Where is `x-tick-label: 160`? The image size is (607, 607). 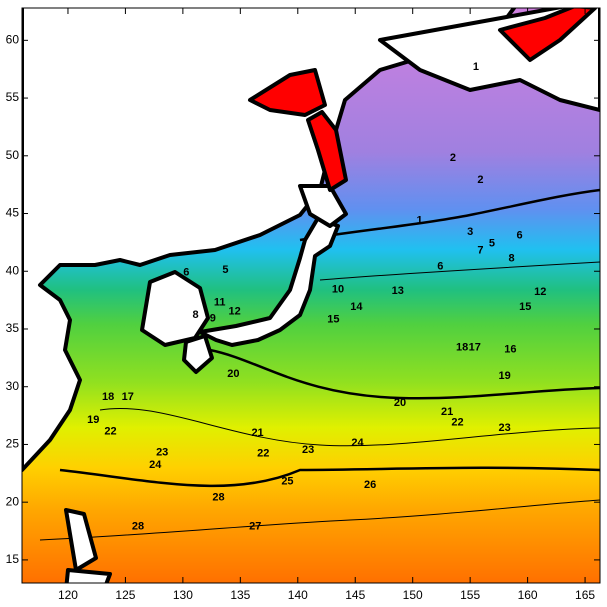 x-tick-label: 160 is located at coordinates (528, 595).